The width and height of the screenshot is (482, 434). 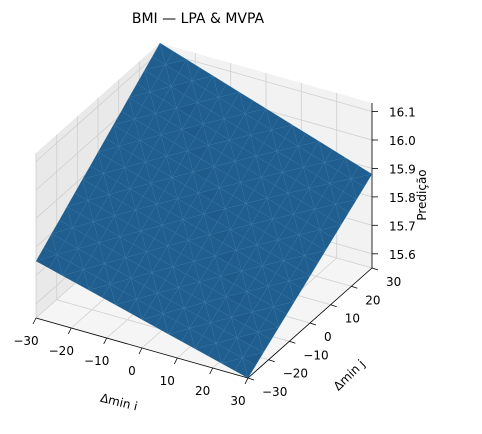 I want to click on x-tick-label: −20, so click(x=61, y=351).